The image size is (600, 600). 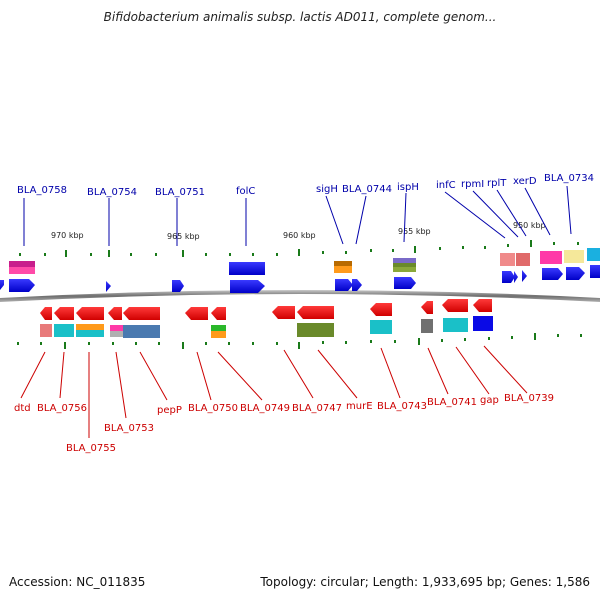 I want to click on reverse-strand-genes, so click(x=266, y=309).